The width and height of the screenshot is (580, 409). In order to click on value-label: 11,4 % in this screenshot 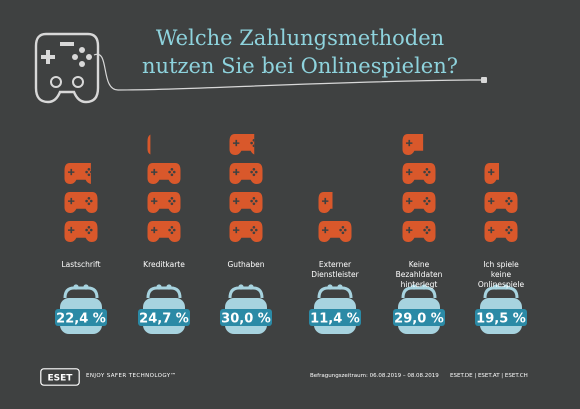, I will do `click(335, 319)`.